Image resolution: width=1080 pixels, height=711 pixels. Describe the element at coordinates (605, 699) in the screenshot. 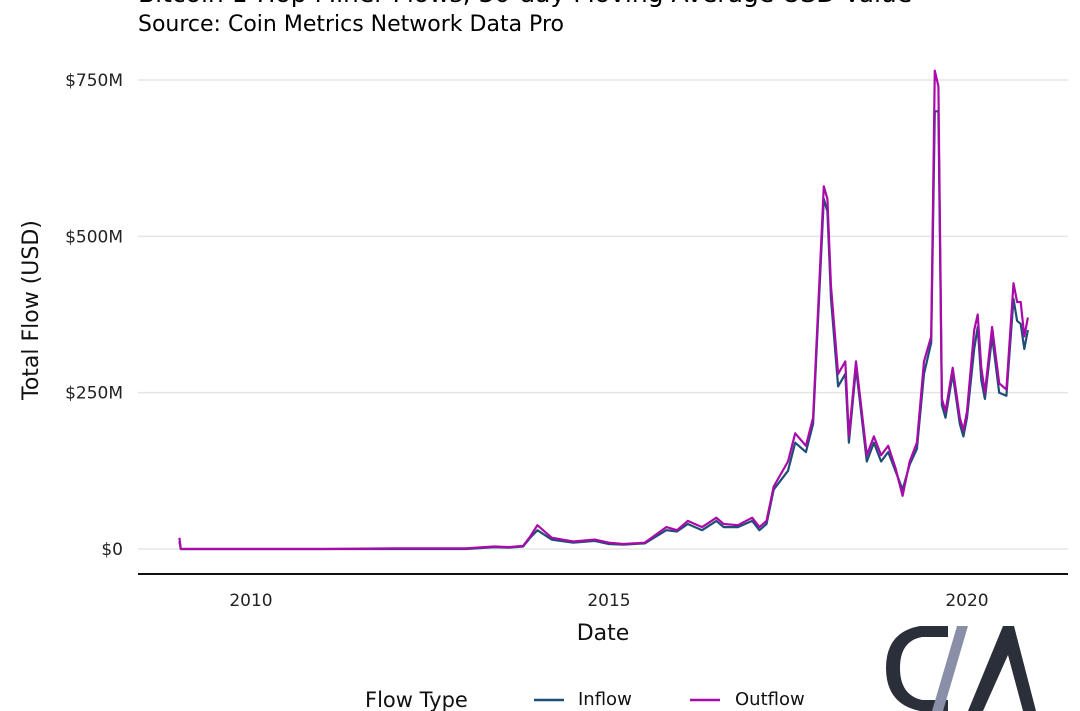

I see `legend-label-inflow: Inflow` at that location.